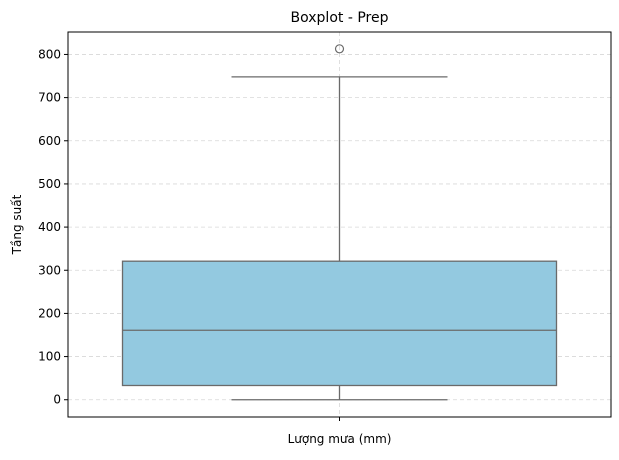 This screenshot has height=460, width=619. What do you see at coordinates (49, 270) in the screenshot?
I see `y-tick-label: 300` at bounding box center [49, 270].